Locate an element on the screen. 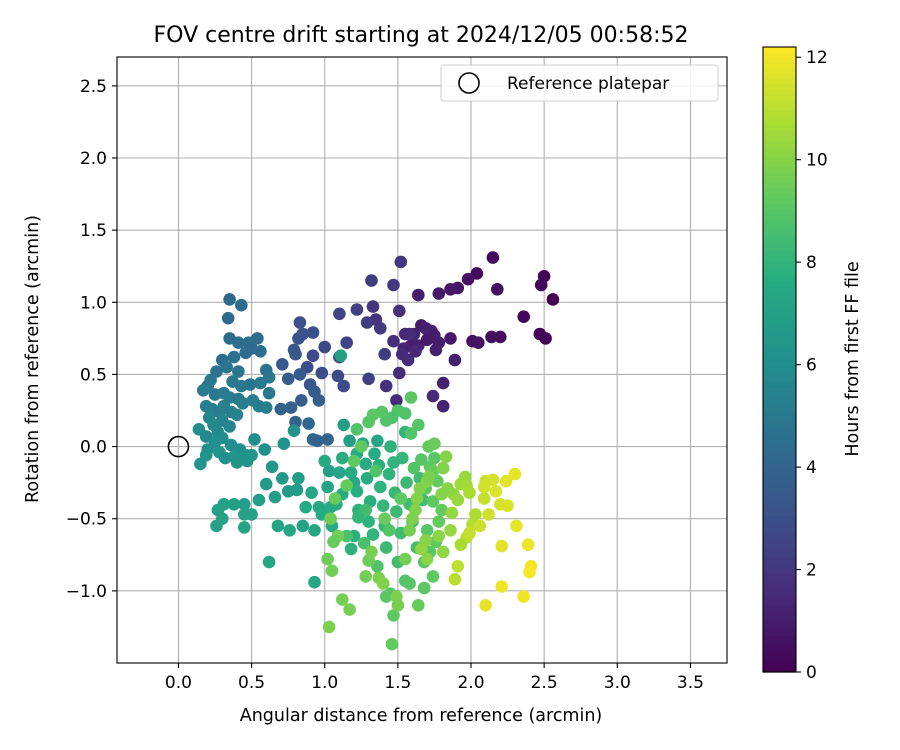 The width and height of the screenshot is (900, 750). y-tick-label: 0.5 is located at coordinates (93, 375).